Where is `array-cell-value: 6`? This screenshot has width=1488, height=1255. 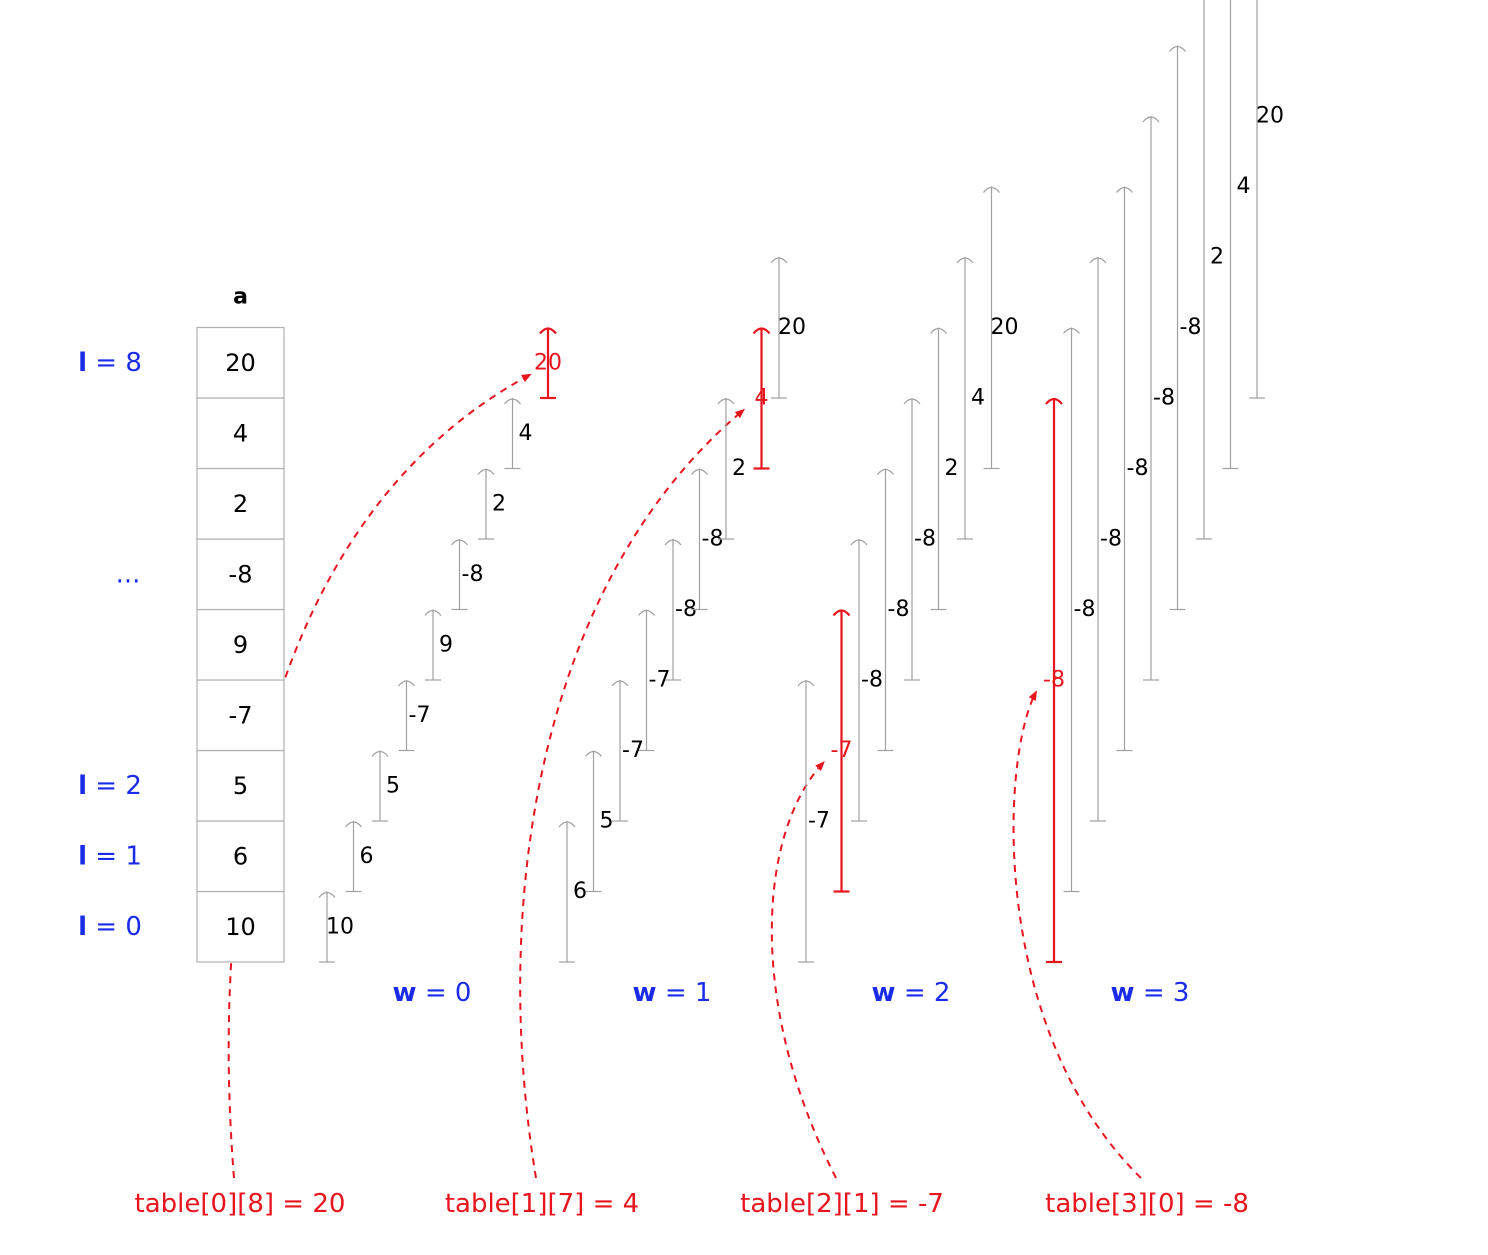
array-cell-value: 6 is located at coordinates (240, 856).